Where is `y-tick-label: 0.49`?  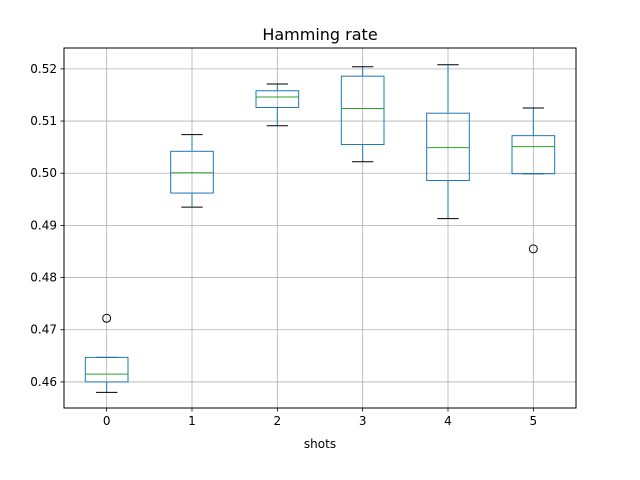 y-tick-label: 0.49 is located at coordinates (43, 225).